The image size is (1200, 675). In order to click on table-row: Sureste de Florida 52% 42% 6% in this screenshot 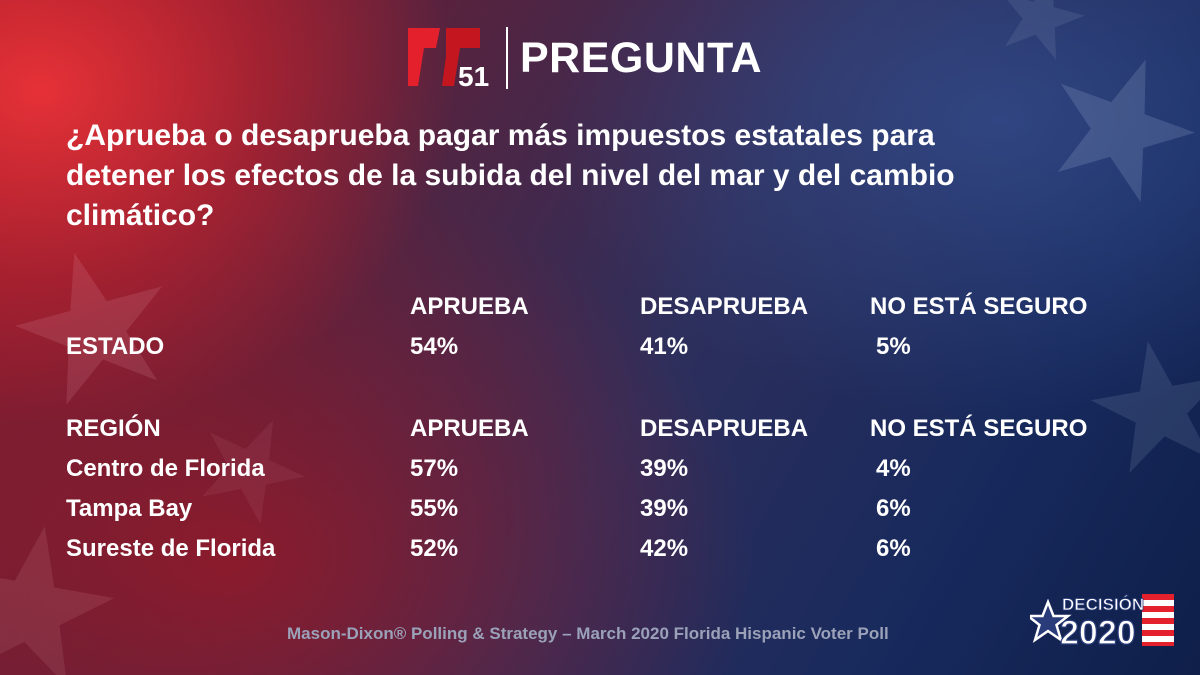, I will do `click(606, 549)`.